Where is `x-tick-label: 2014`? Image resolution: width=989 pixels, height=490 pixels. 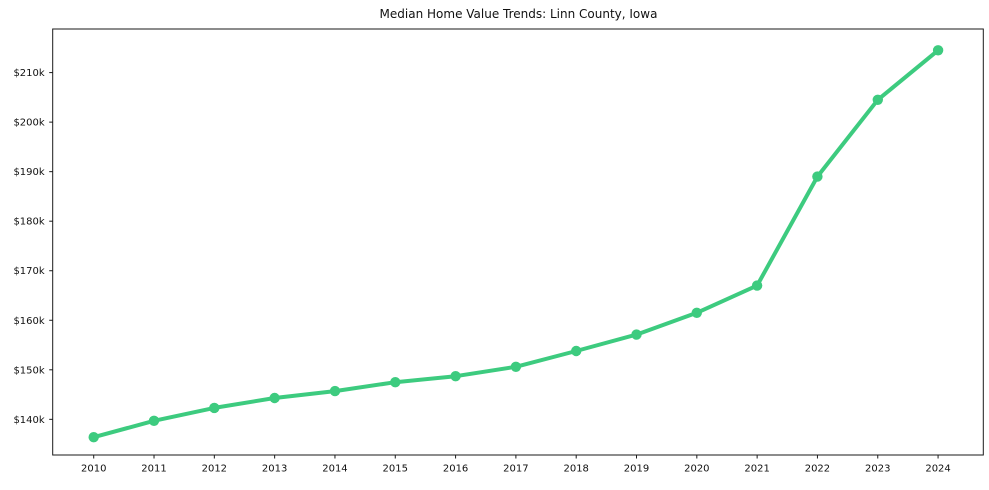 x-tick-label: 2014 is located at coordinates (334, 469).